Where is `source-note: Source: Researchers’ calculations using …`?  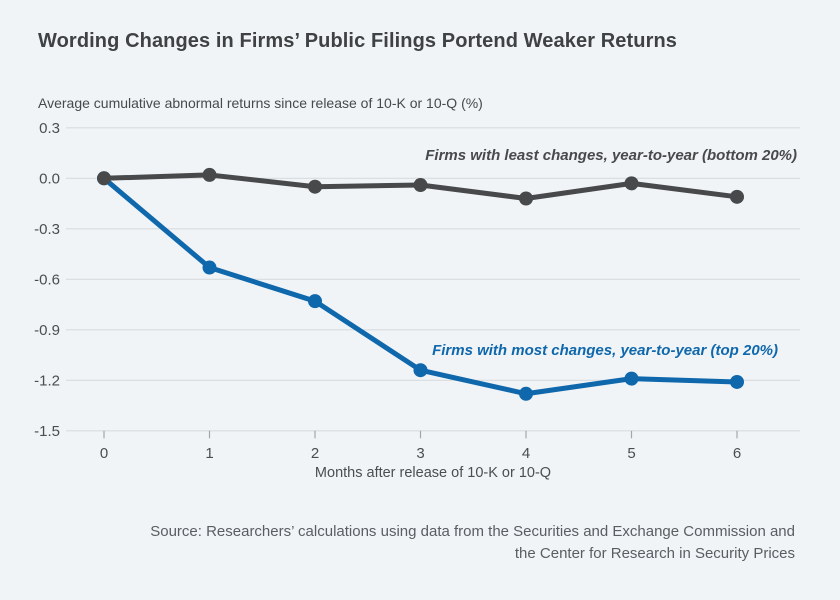
source-note: Source: Researchers’ calculations using … is located at coordinates (472, 543).